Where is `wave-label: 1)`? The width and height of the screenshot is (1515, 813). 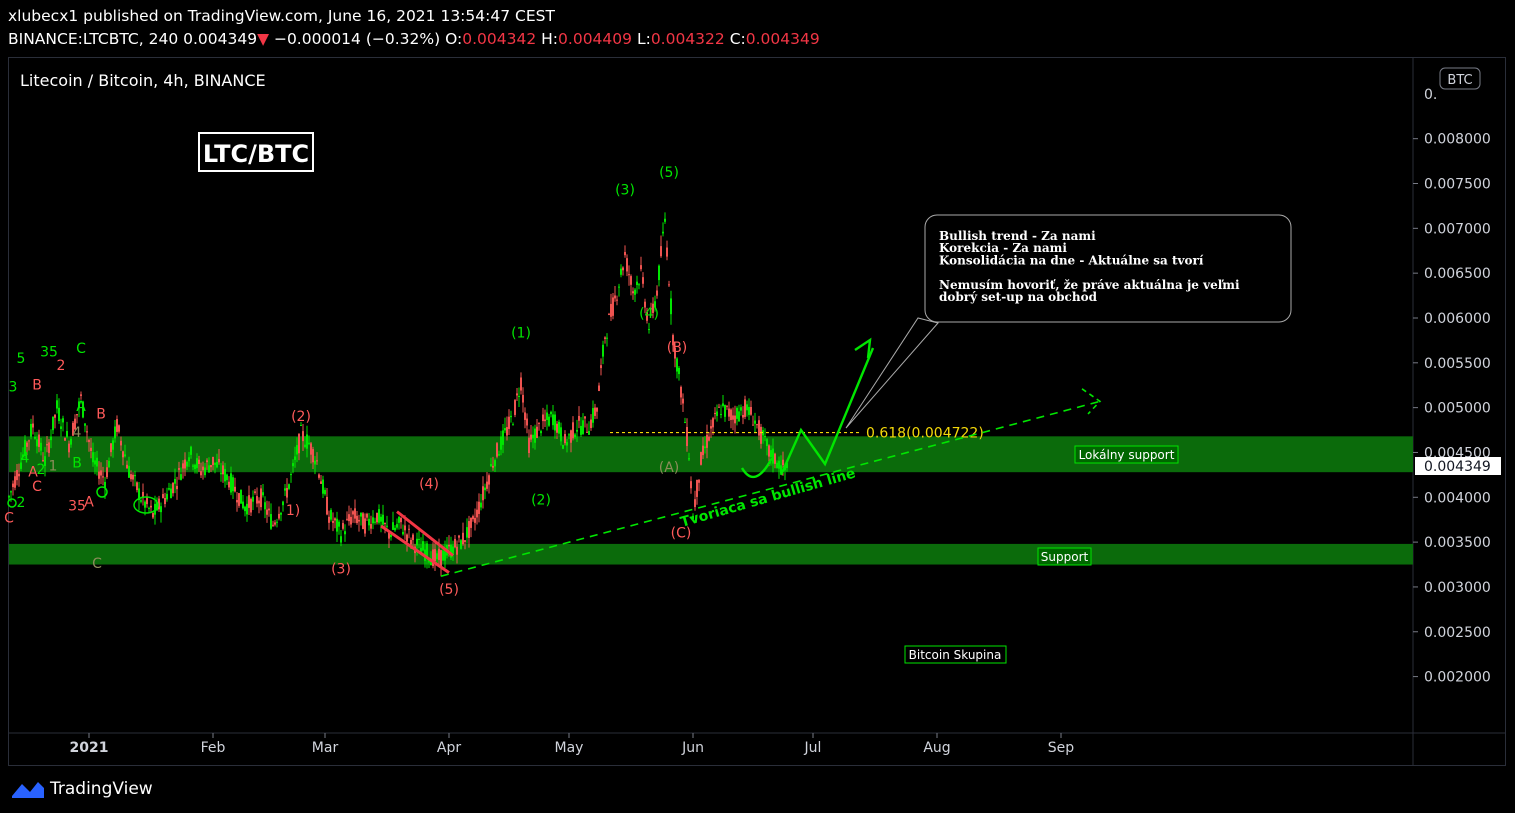
wave-label: 1) is located at coordinates (293, 511).